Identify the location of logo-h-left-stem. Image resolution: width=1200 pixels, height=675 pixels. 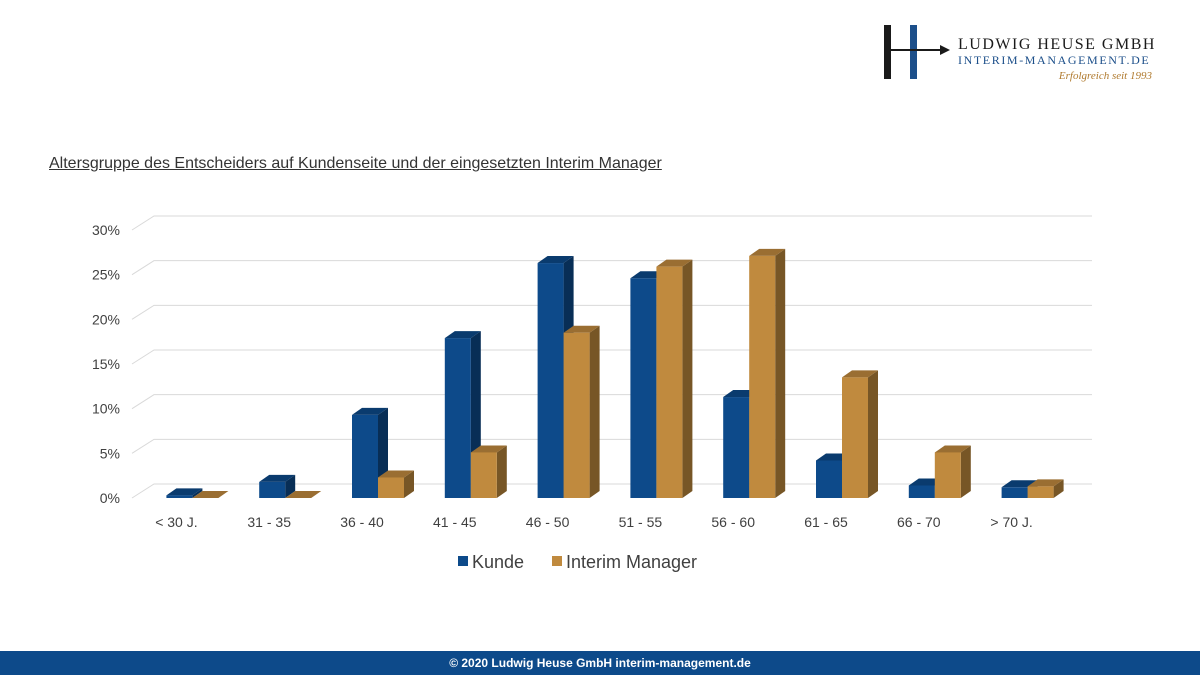
(887, 52).